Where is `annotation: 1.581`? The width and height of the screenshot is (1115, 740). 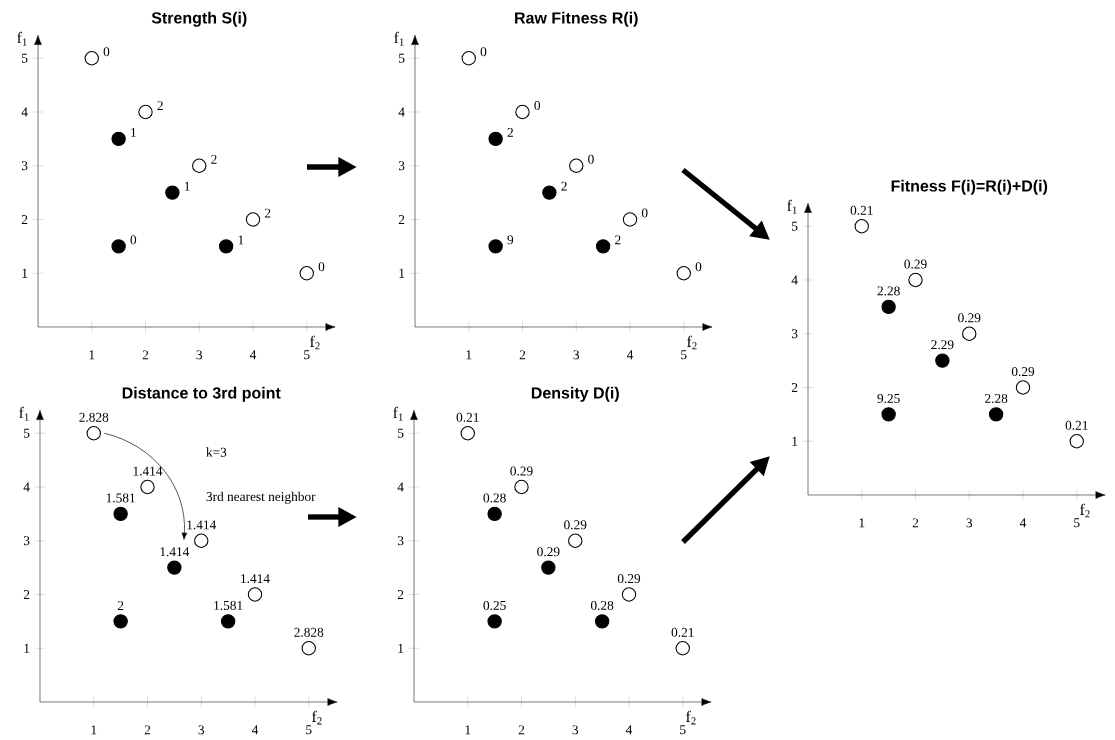
annotation: 1.581 is located at coordinates (228, 605).